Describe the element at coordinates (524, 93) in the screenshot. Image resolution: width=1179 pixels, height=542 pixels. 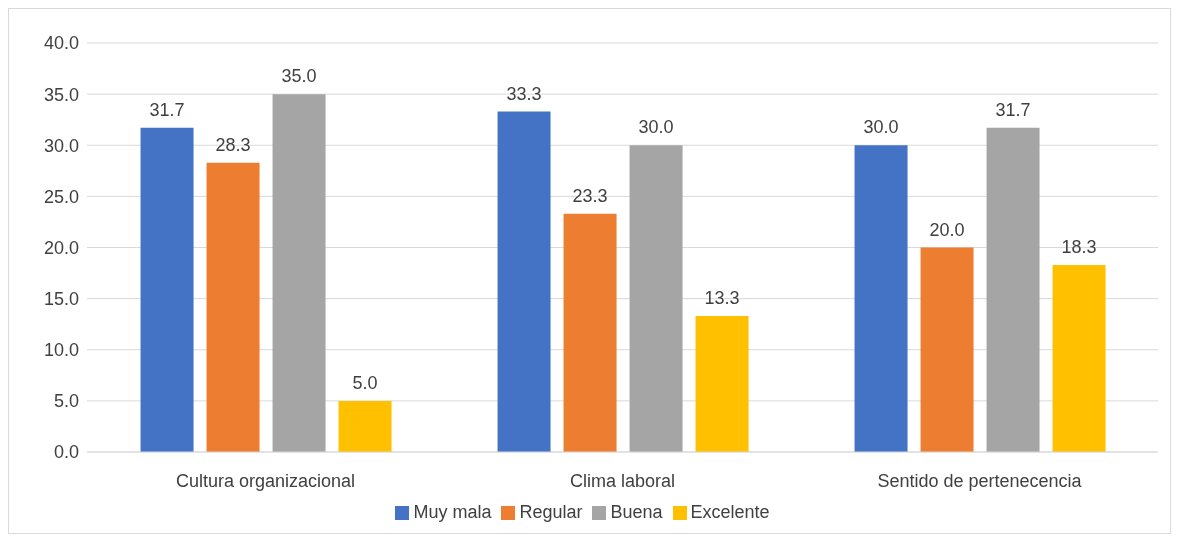
I see `data-label: 33.3` at that location.